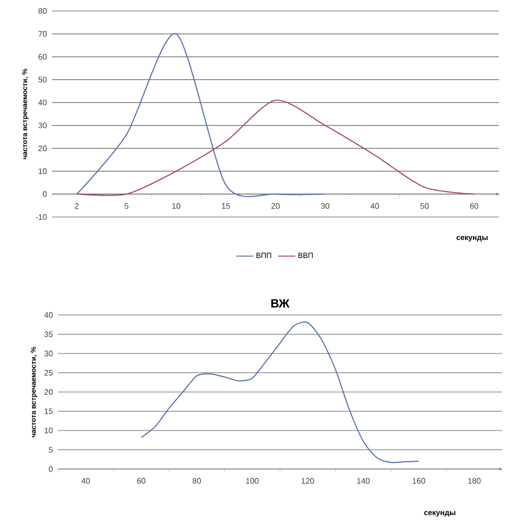  Describe the element at coordinates (48, 334) in the screenshot. I see `y-tick-label: 35` at that location.